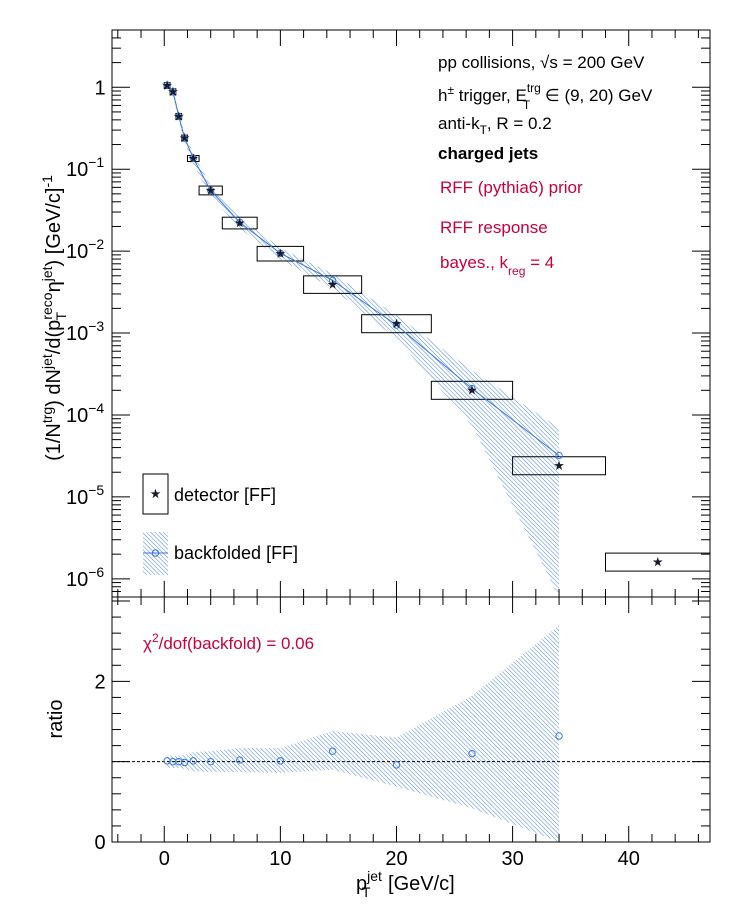  Describe the element at coordinates (541, 62) in the screenshot. I see `annotation-collisions: pp collisions, √s = 200 GeV` at that location.